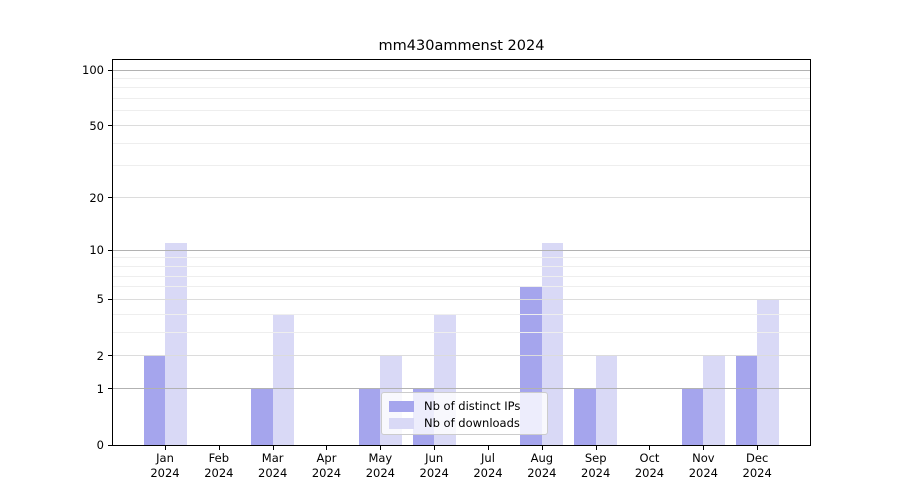 The width and height of the screenshot is (900, 500). I want to click on x-tick-label-apr: Apr 2024, so click(326, 465).